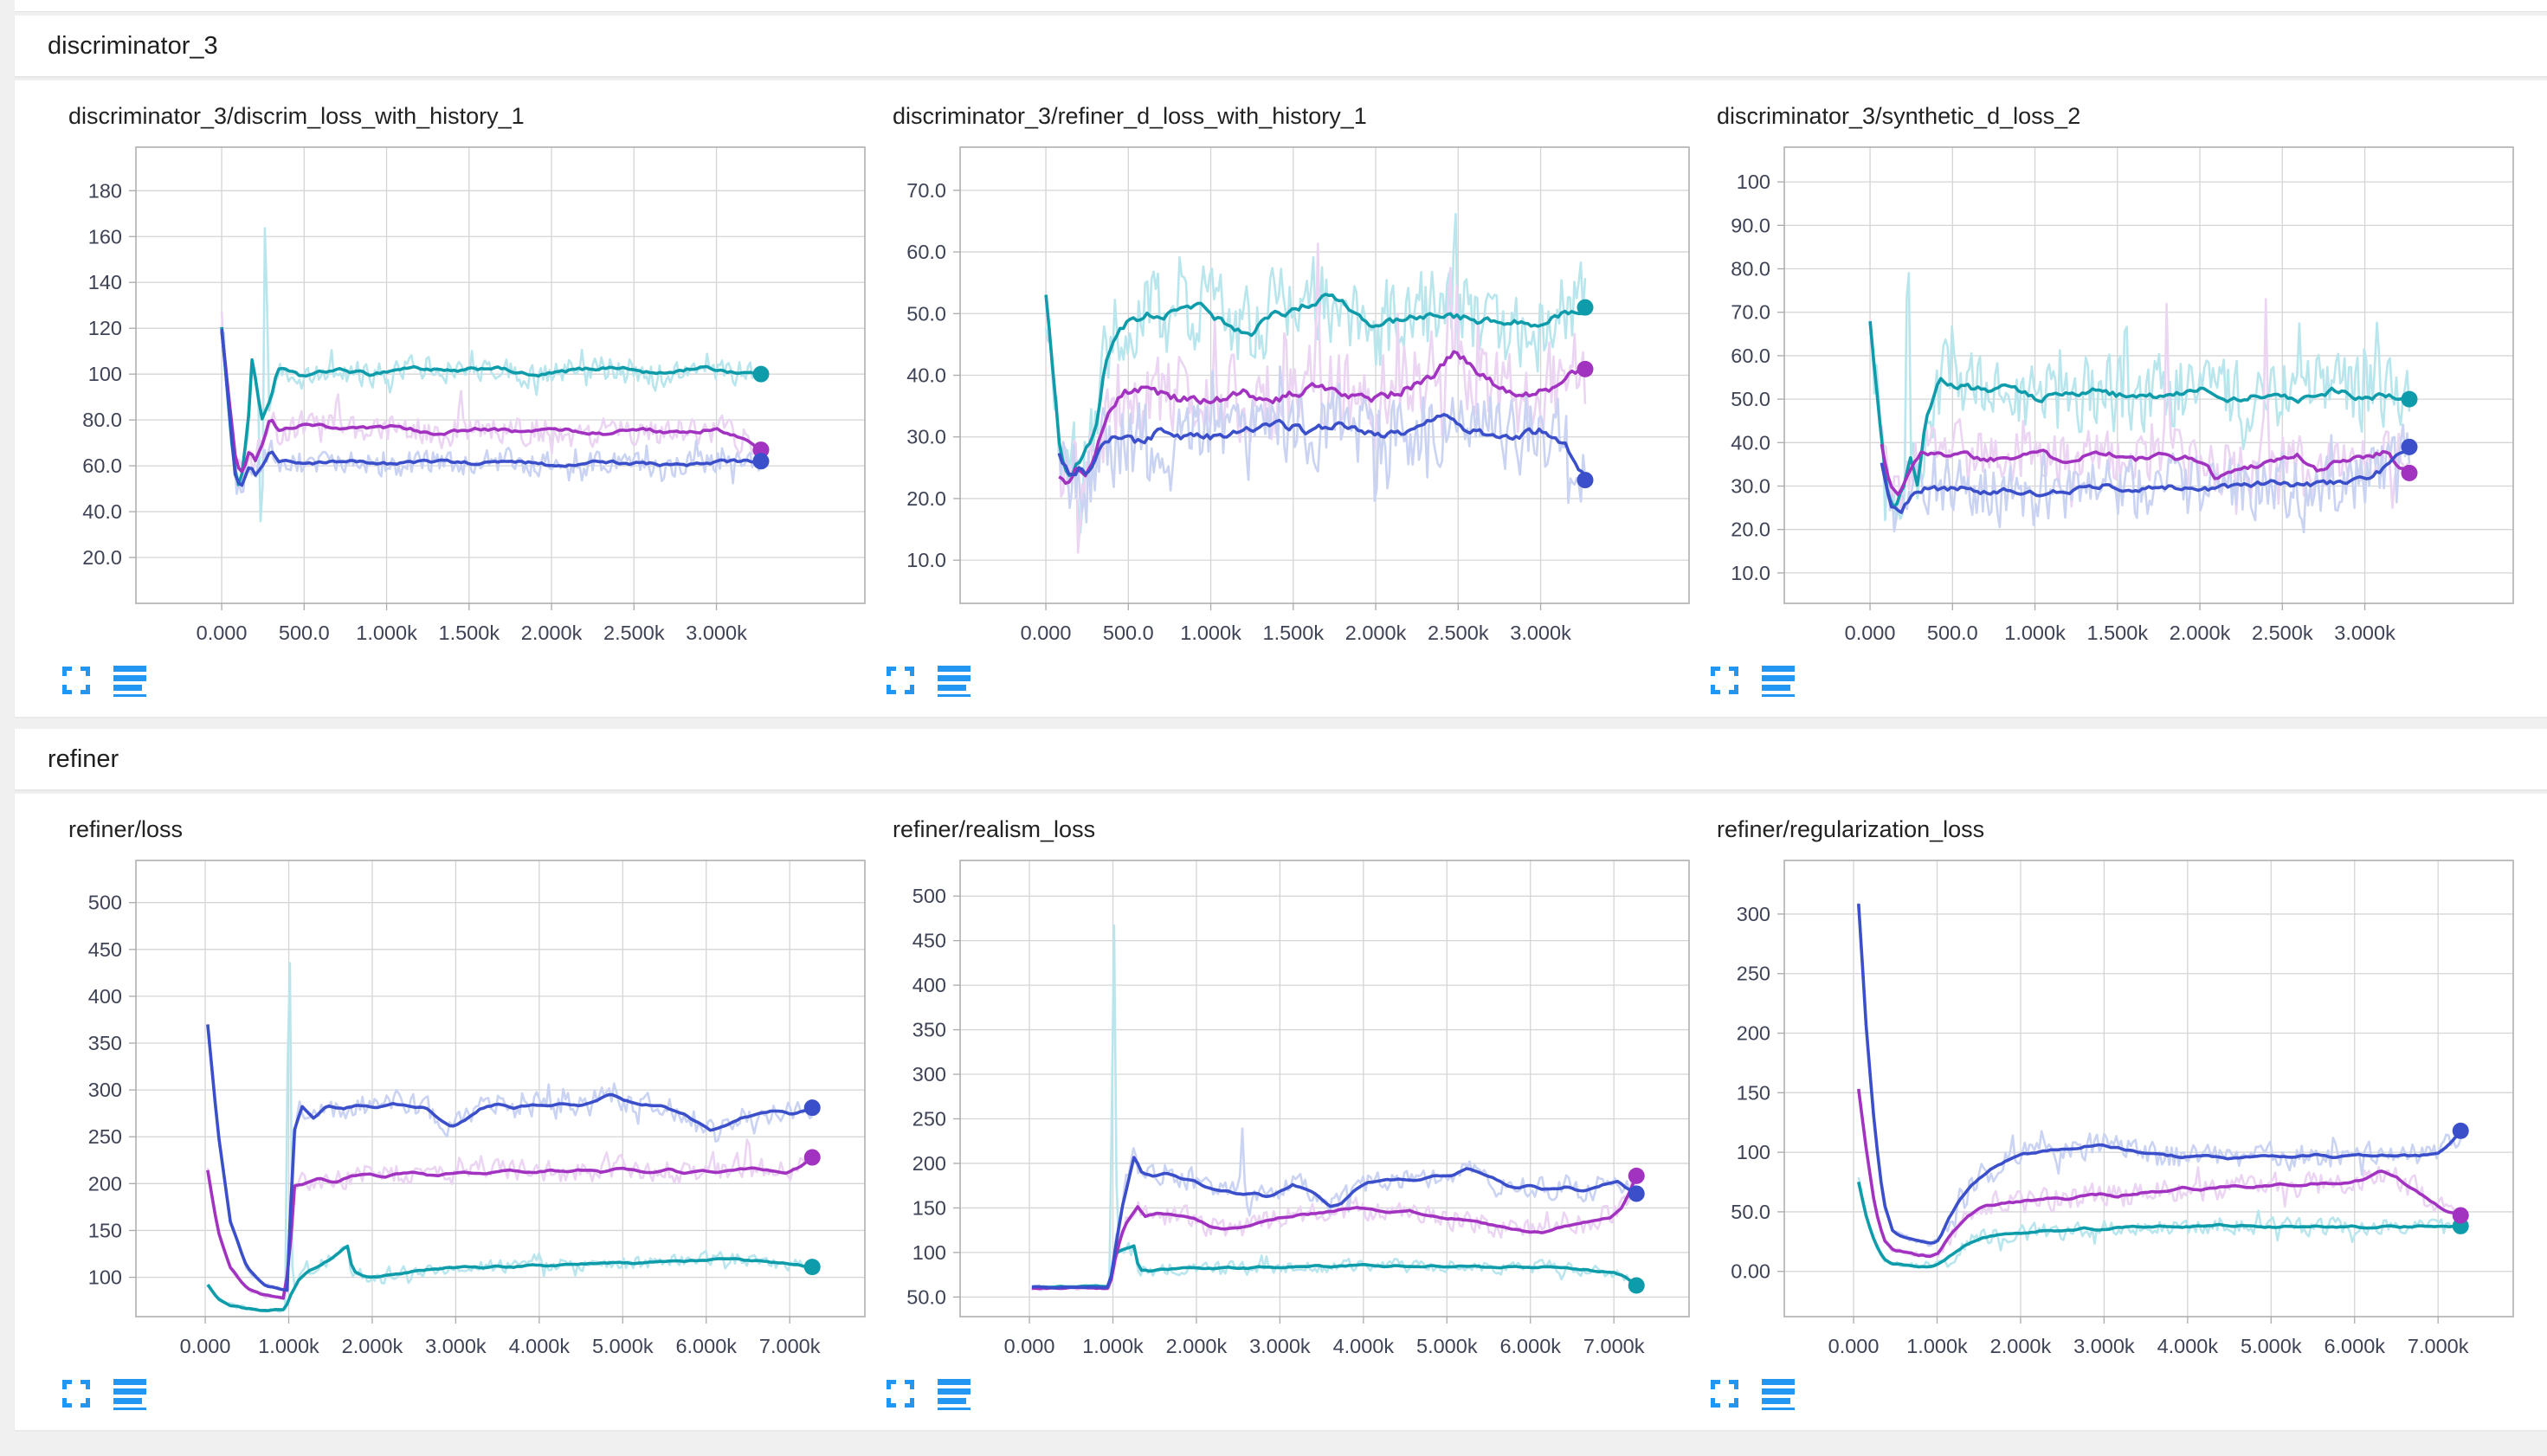  I want to click on svg-text: 10.0, so click(1750, 573).